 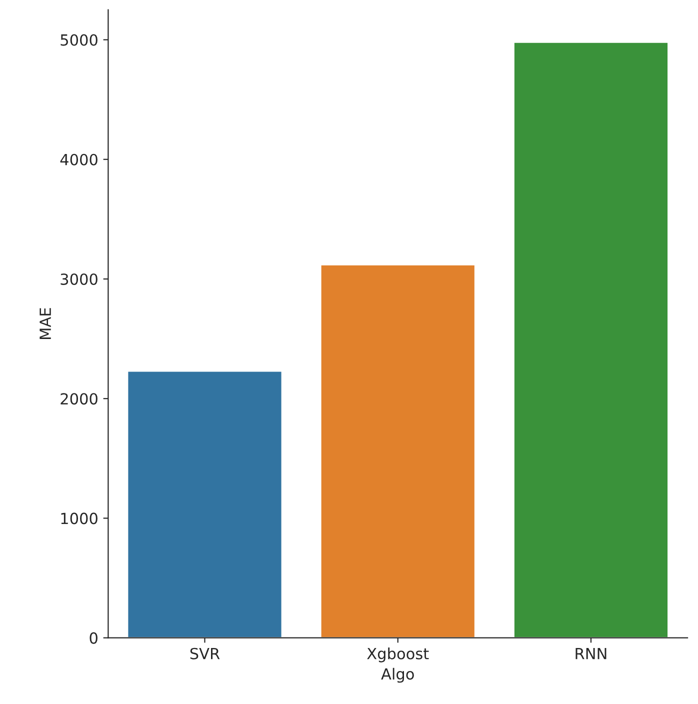 I want to click on y-tick-label: 3000, so click(x=79, y=279).